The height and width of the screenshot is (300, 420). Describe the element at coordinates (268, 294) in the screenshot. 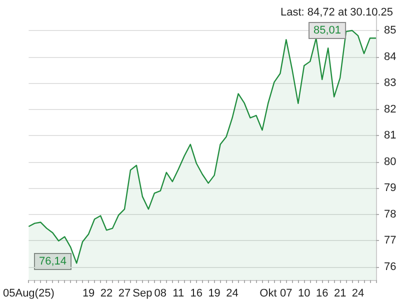

I see `x-tick-label: Okt` at that location.